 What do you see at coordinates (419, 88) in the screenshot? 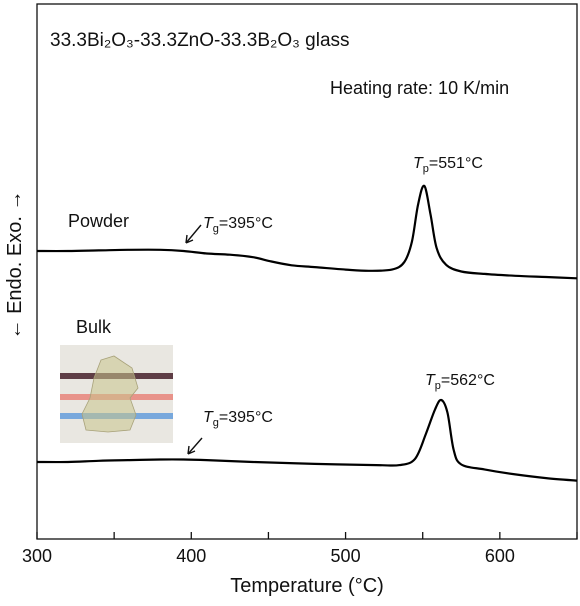
I see `heating-rate-label: Heating rate: 10 K/min` at bounding box center [419, 88].